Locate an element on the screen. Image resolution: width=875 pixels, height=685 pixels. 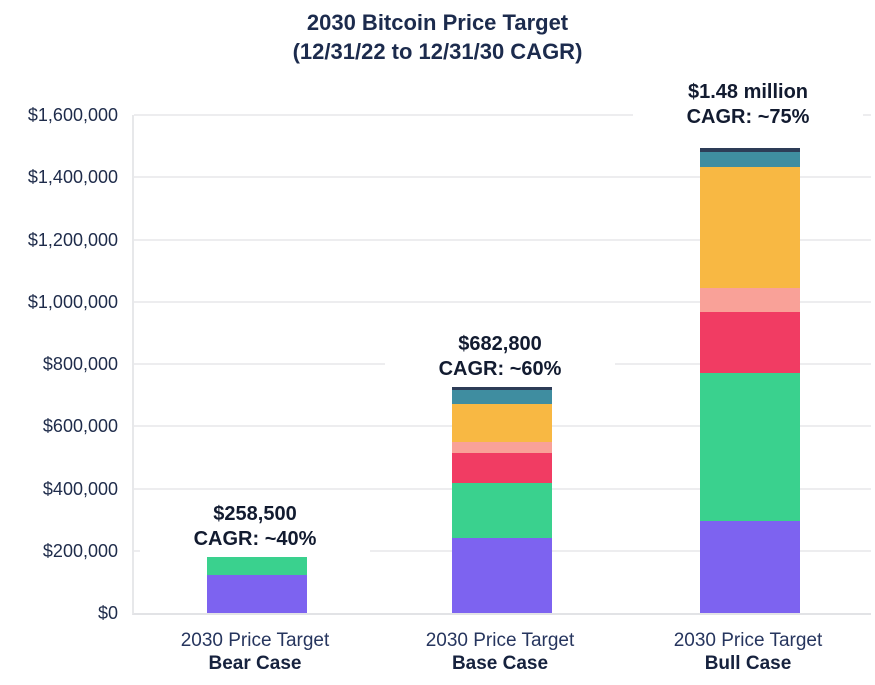
bar-base-case is located at coordinates (502, 499).